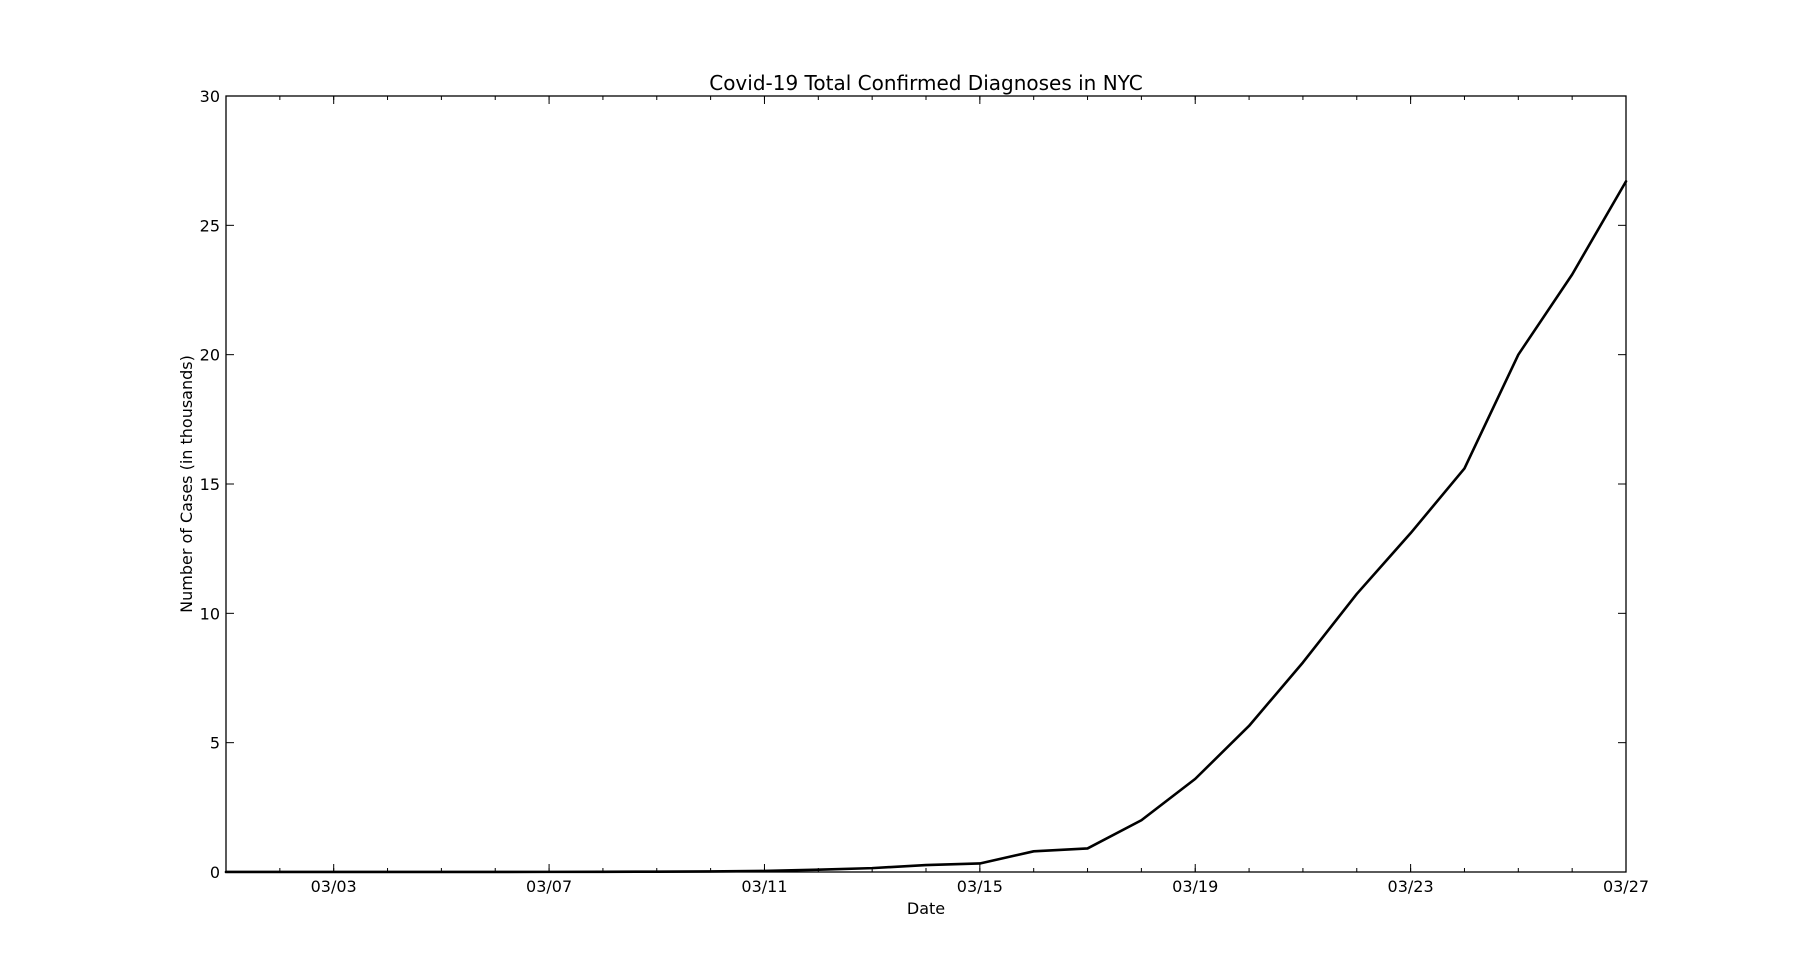 Image resolution: width=1800 pixels, height=967 pixels. What do you see at coordinates (215, 872) in the screenshot?
I see `y-tick-label: 0` at bounding box center [215, 872].